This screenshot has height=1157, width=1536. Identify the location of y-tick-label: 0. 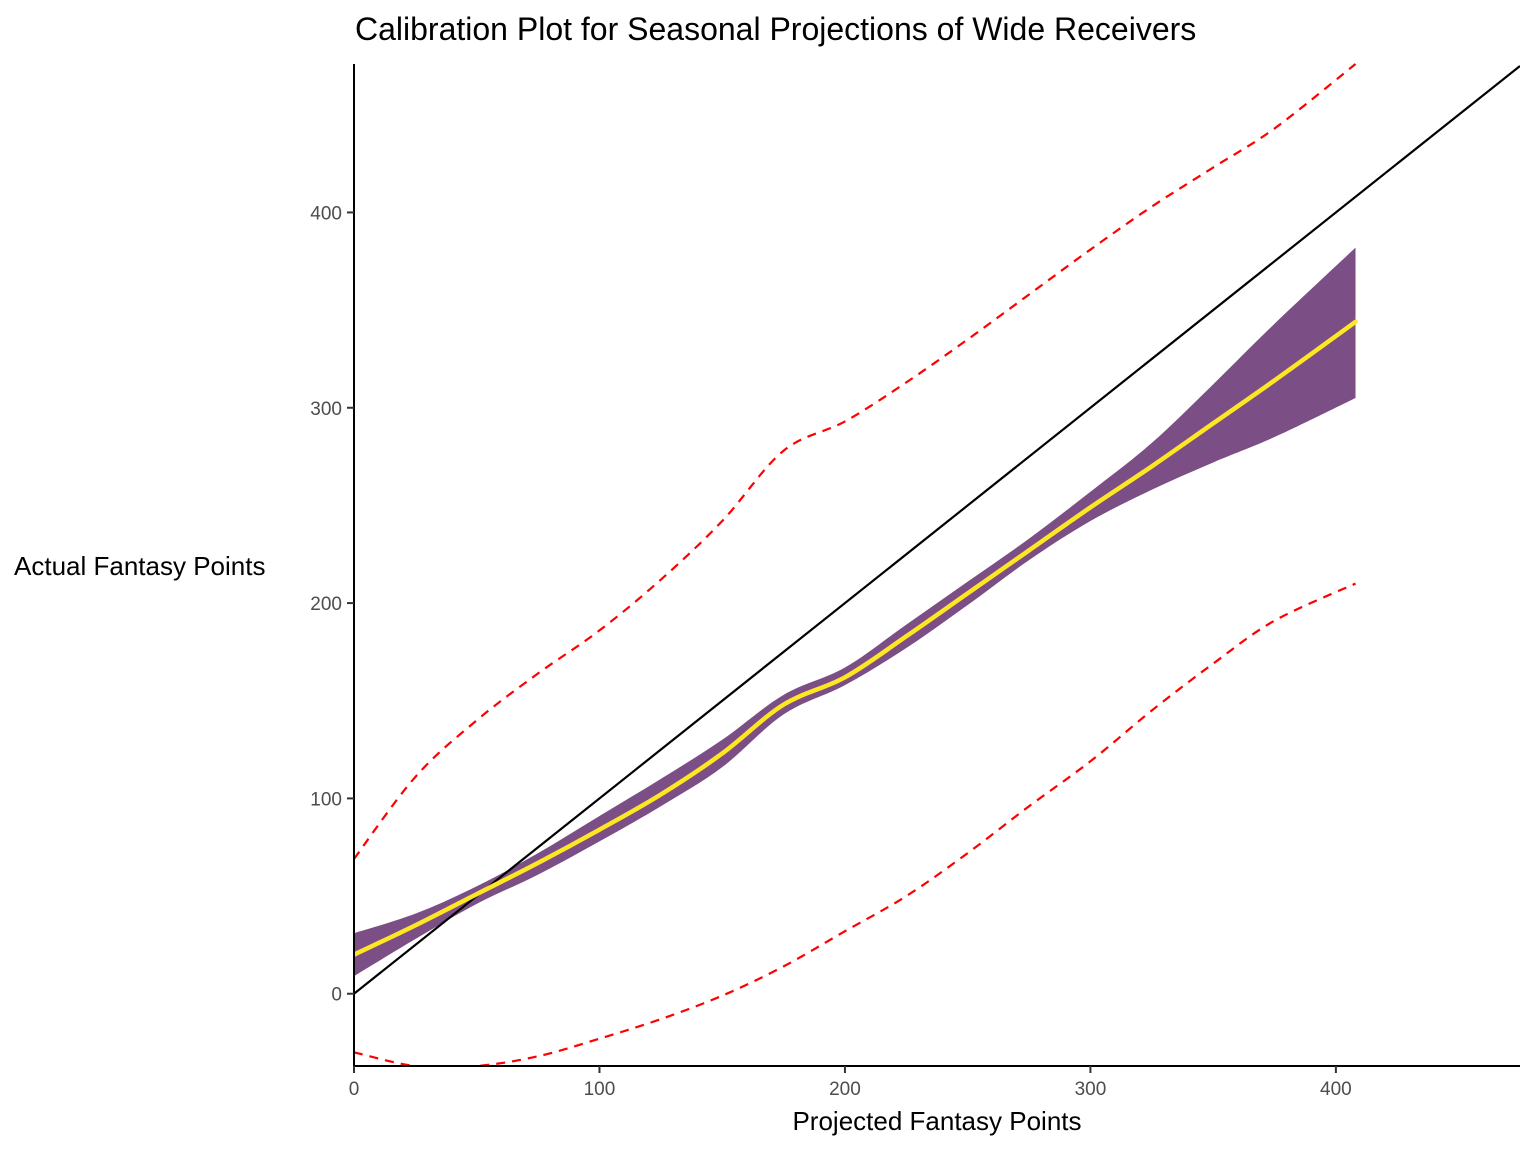
(336, 995).